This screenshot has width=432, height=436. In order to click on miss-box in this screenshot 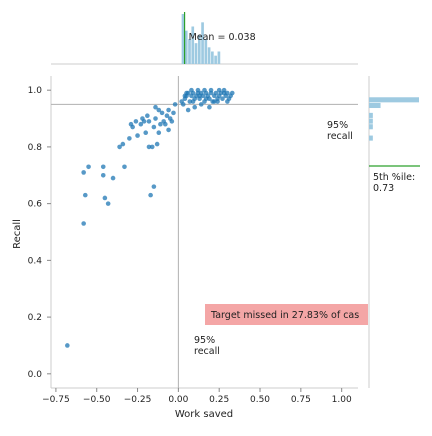, I will do `click(286, 314)`.